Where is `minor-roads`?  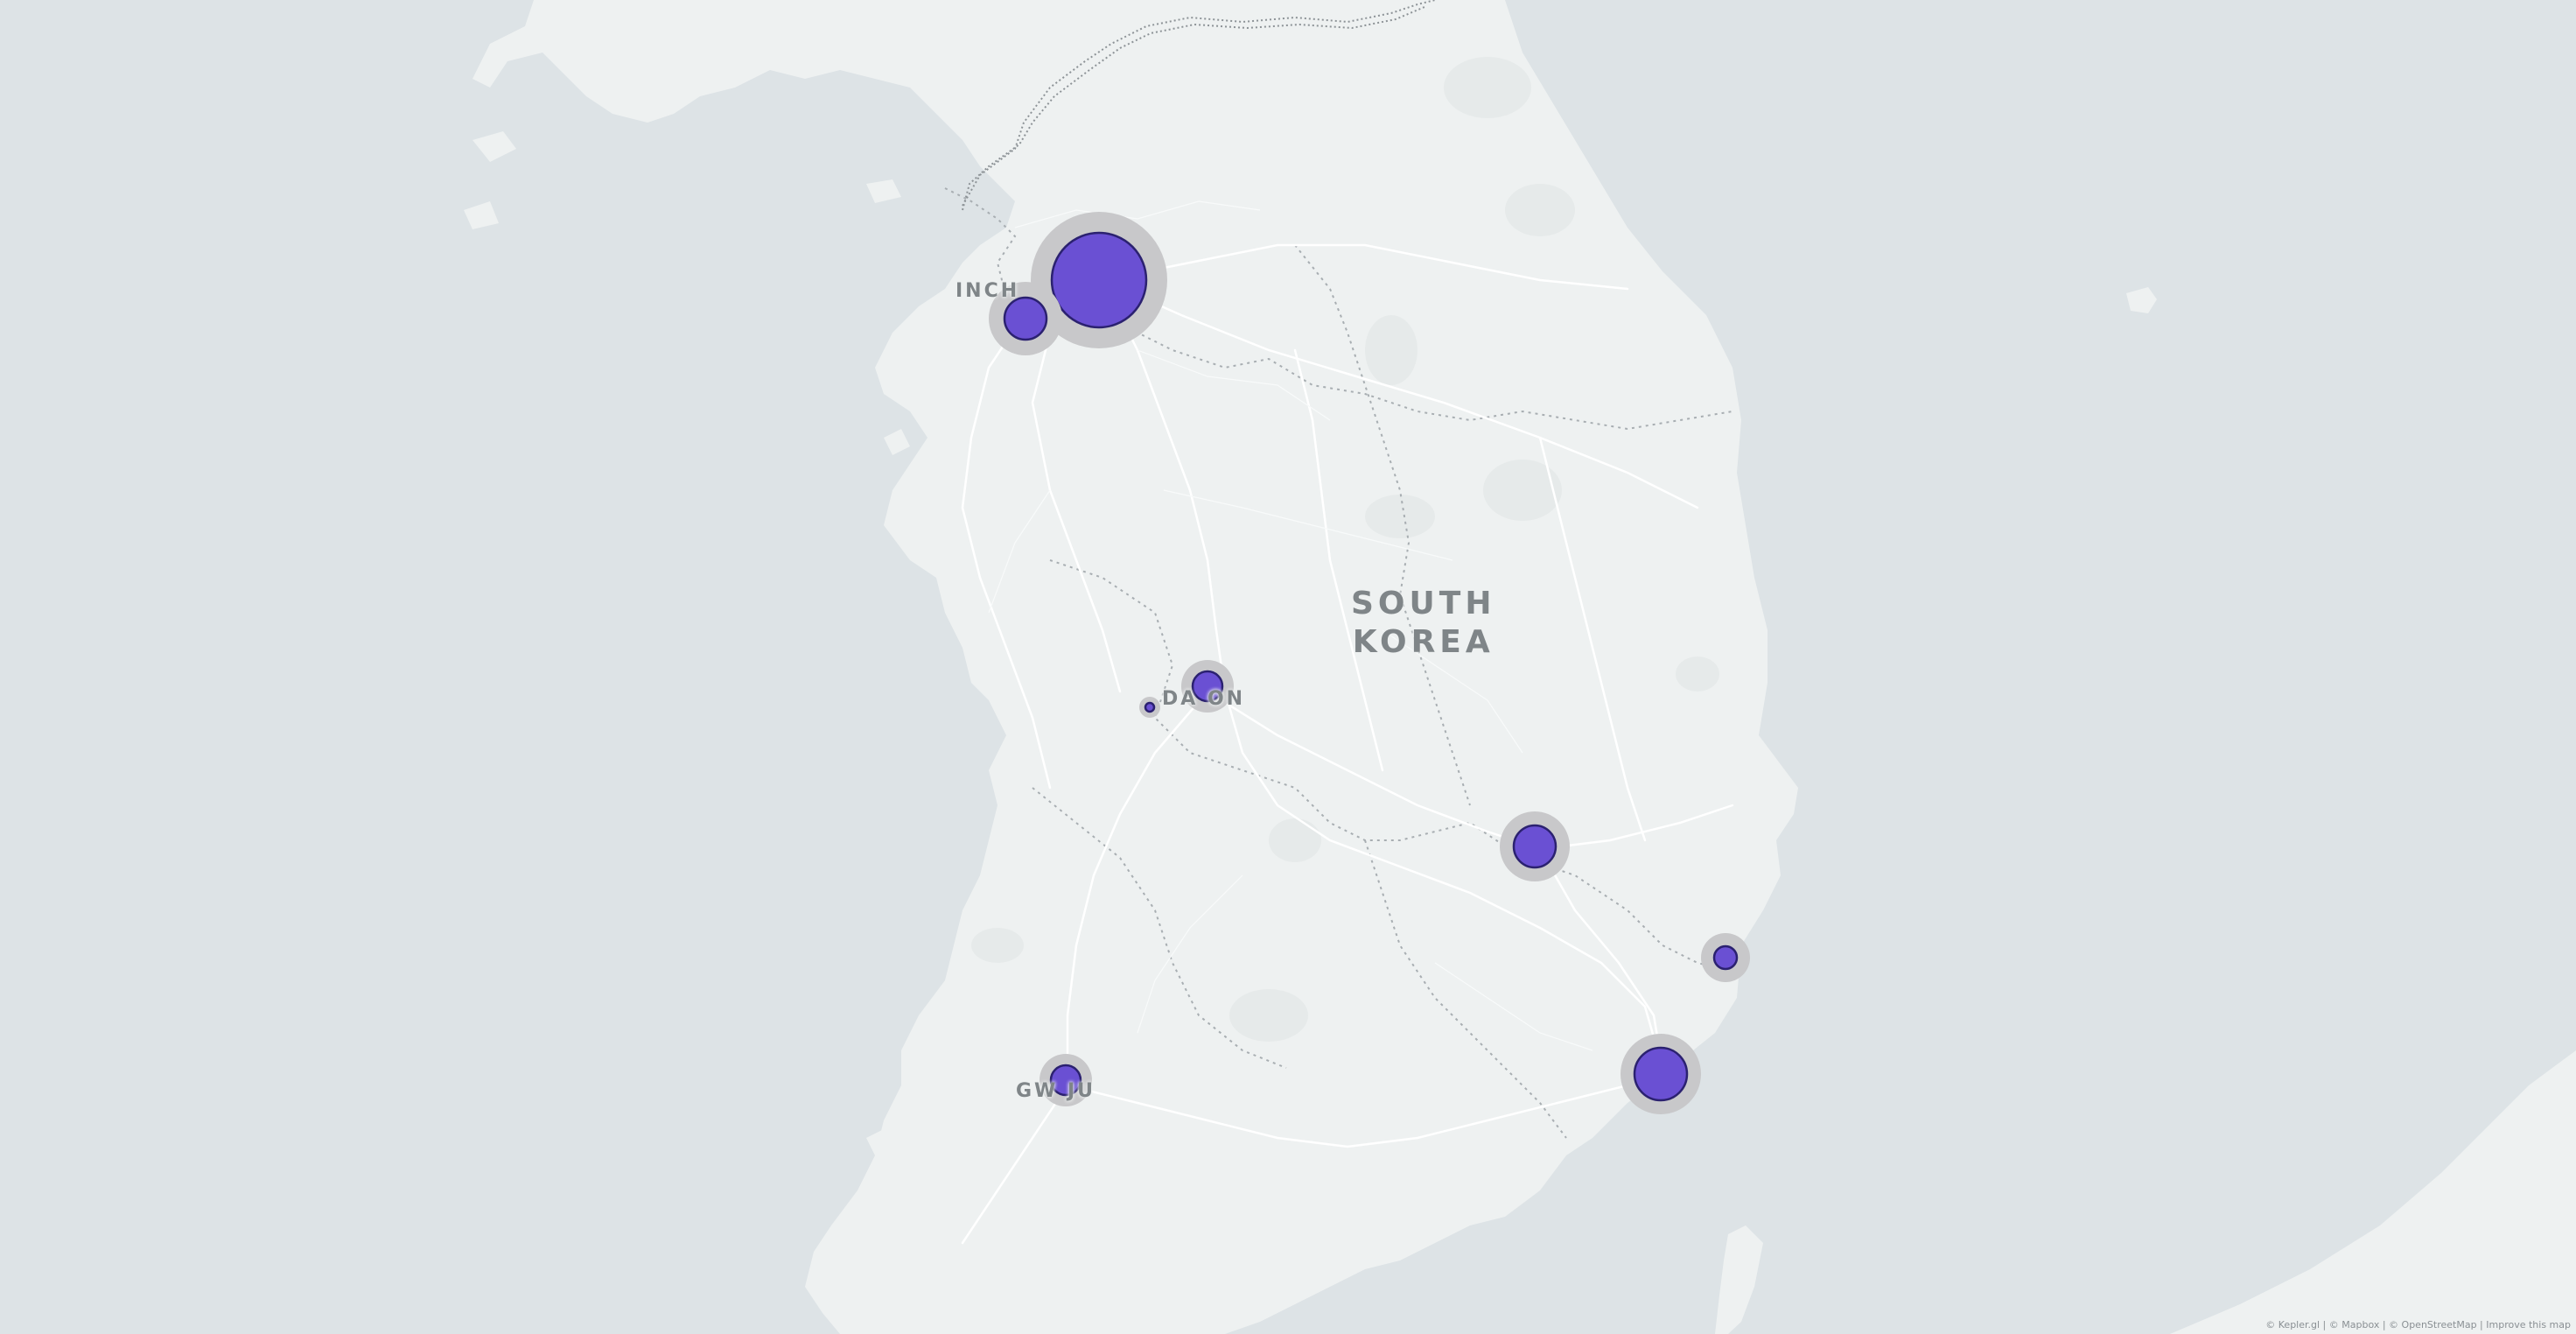
minor-roads is located at coordinates (1290, 625).